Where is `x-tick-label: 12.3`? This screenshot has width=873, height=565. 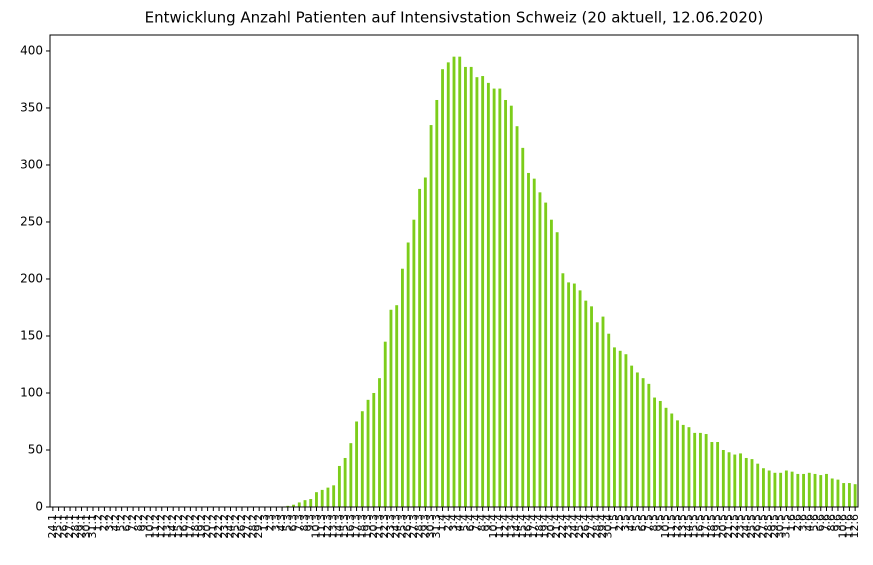 x-tick-label: 12.3 is located at coordinates (327, 526).